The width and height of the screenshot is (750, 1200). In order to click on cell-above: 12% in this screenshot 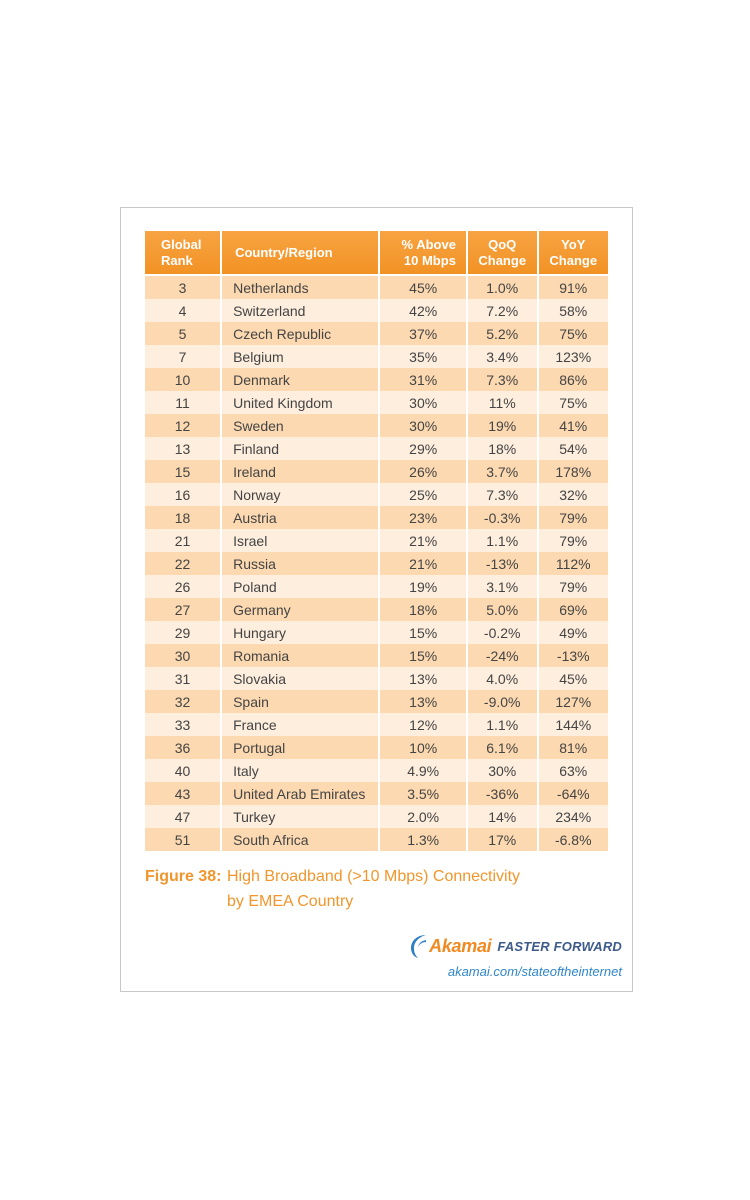, I will do `click(423, 724)`.